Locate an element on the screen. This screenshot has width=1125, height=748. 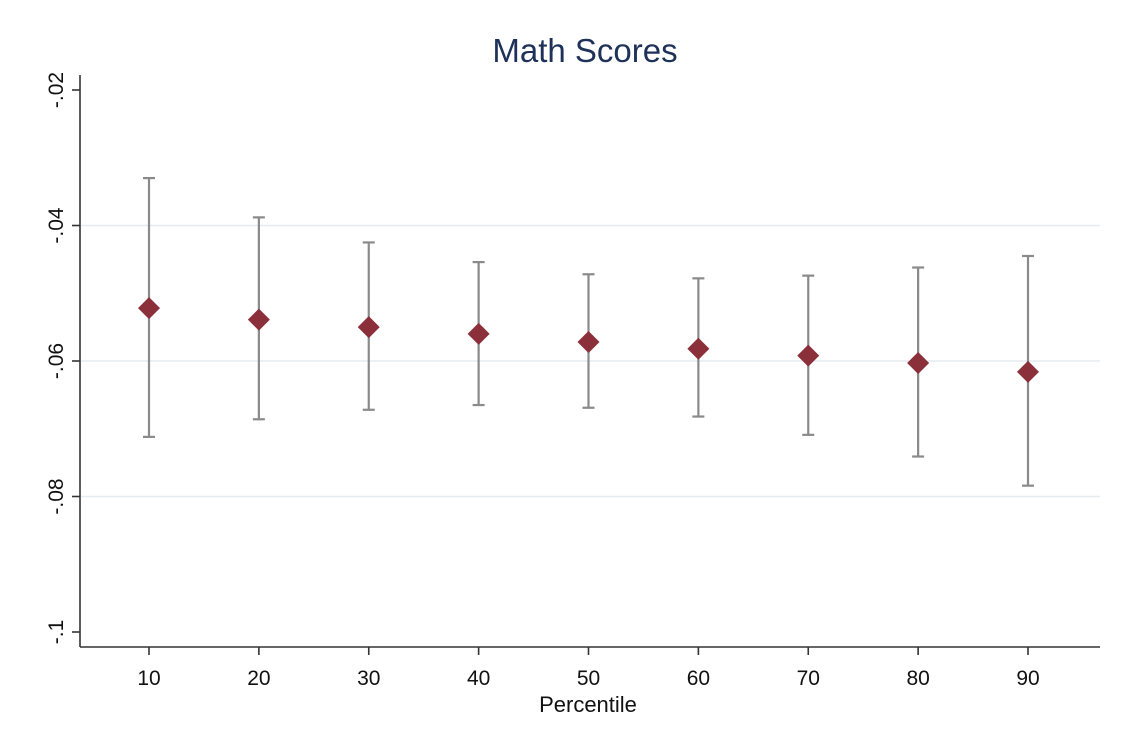
x-tick-label: 90 is located at coordinates (1027, 678).